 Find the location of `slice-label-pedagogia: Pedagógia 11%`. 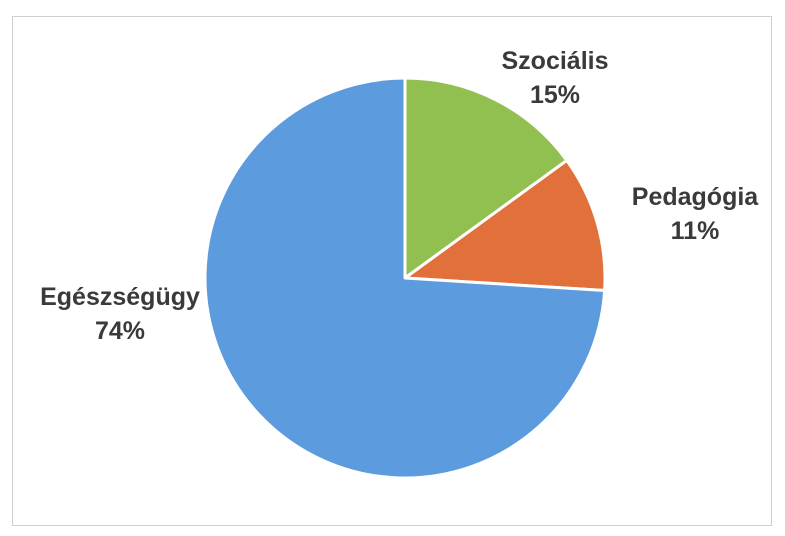

slice-label-pedagogia: Pedagógia 11% is located at coordinates (695, 214).